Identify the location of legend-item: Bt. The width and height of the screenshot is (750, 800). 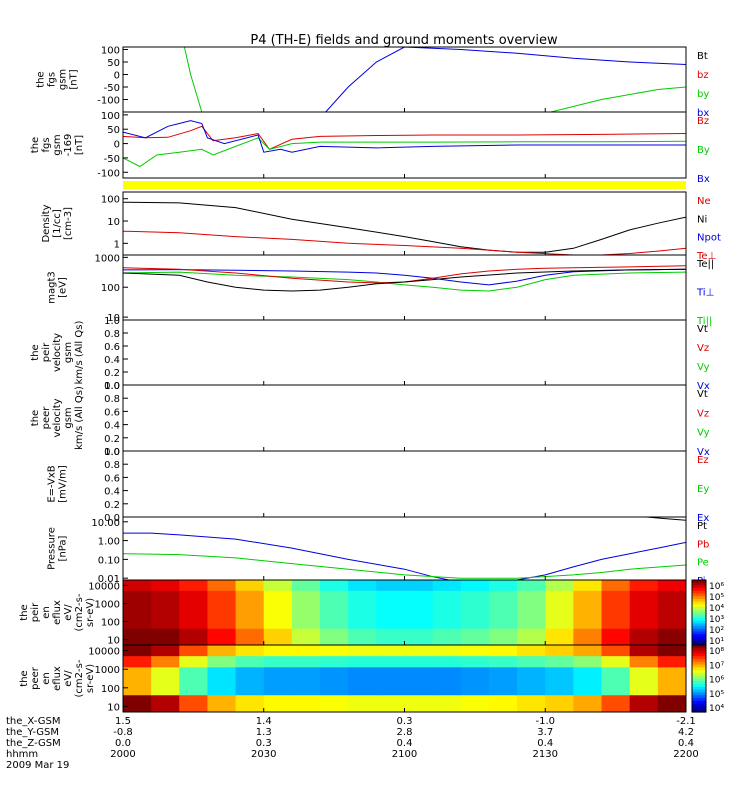
(702, 56).